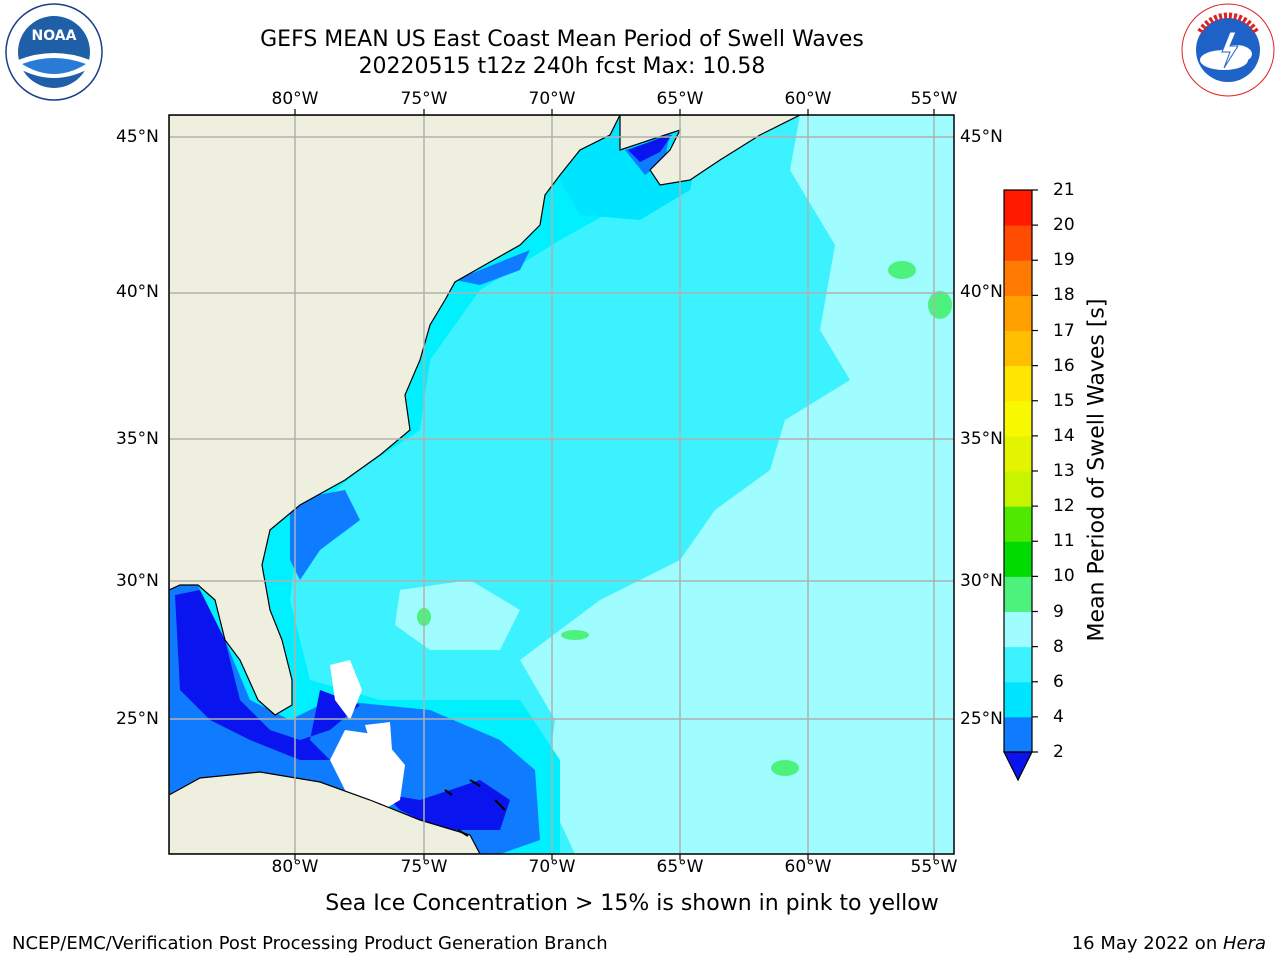 This screenshot has width=1280, height=960. What do you see at coordinates (1064, 225) in the screenshot?
I see `colorbar-tick-label: 20` at bounding box center [1064, 225].